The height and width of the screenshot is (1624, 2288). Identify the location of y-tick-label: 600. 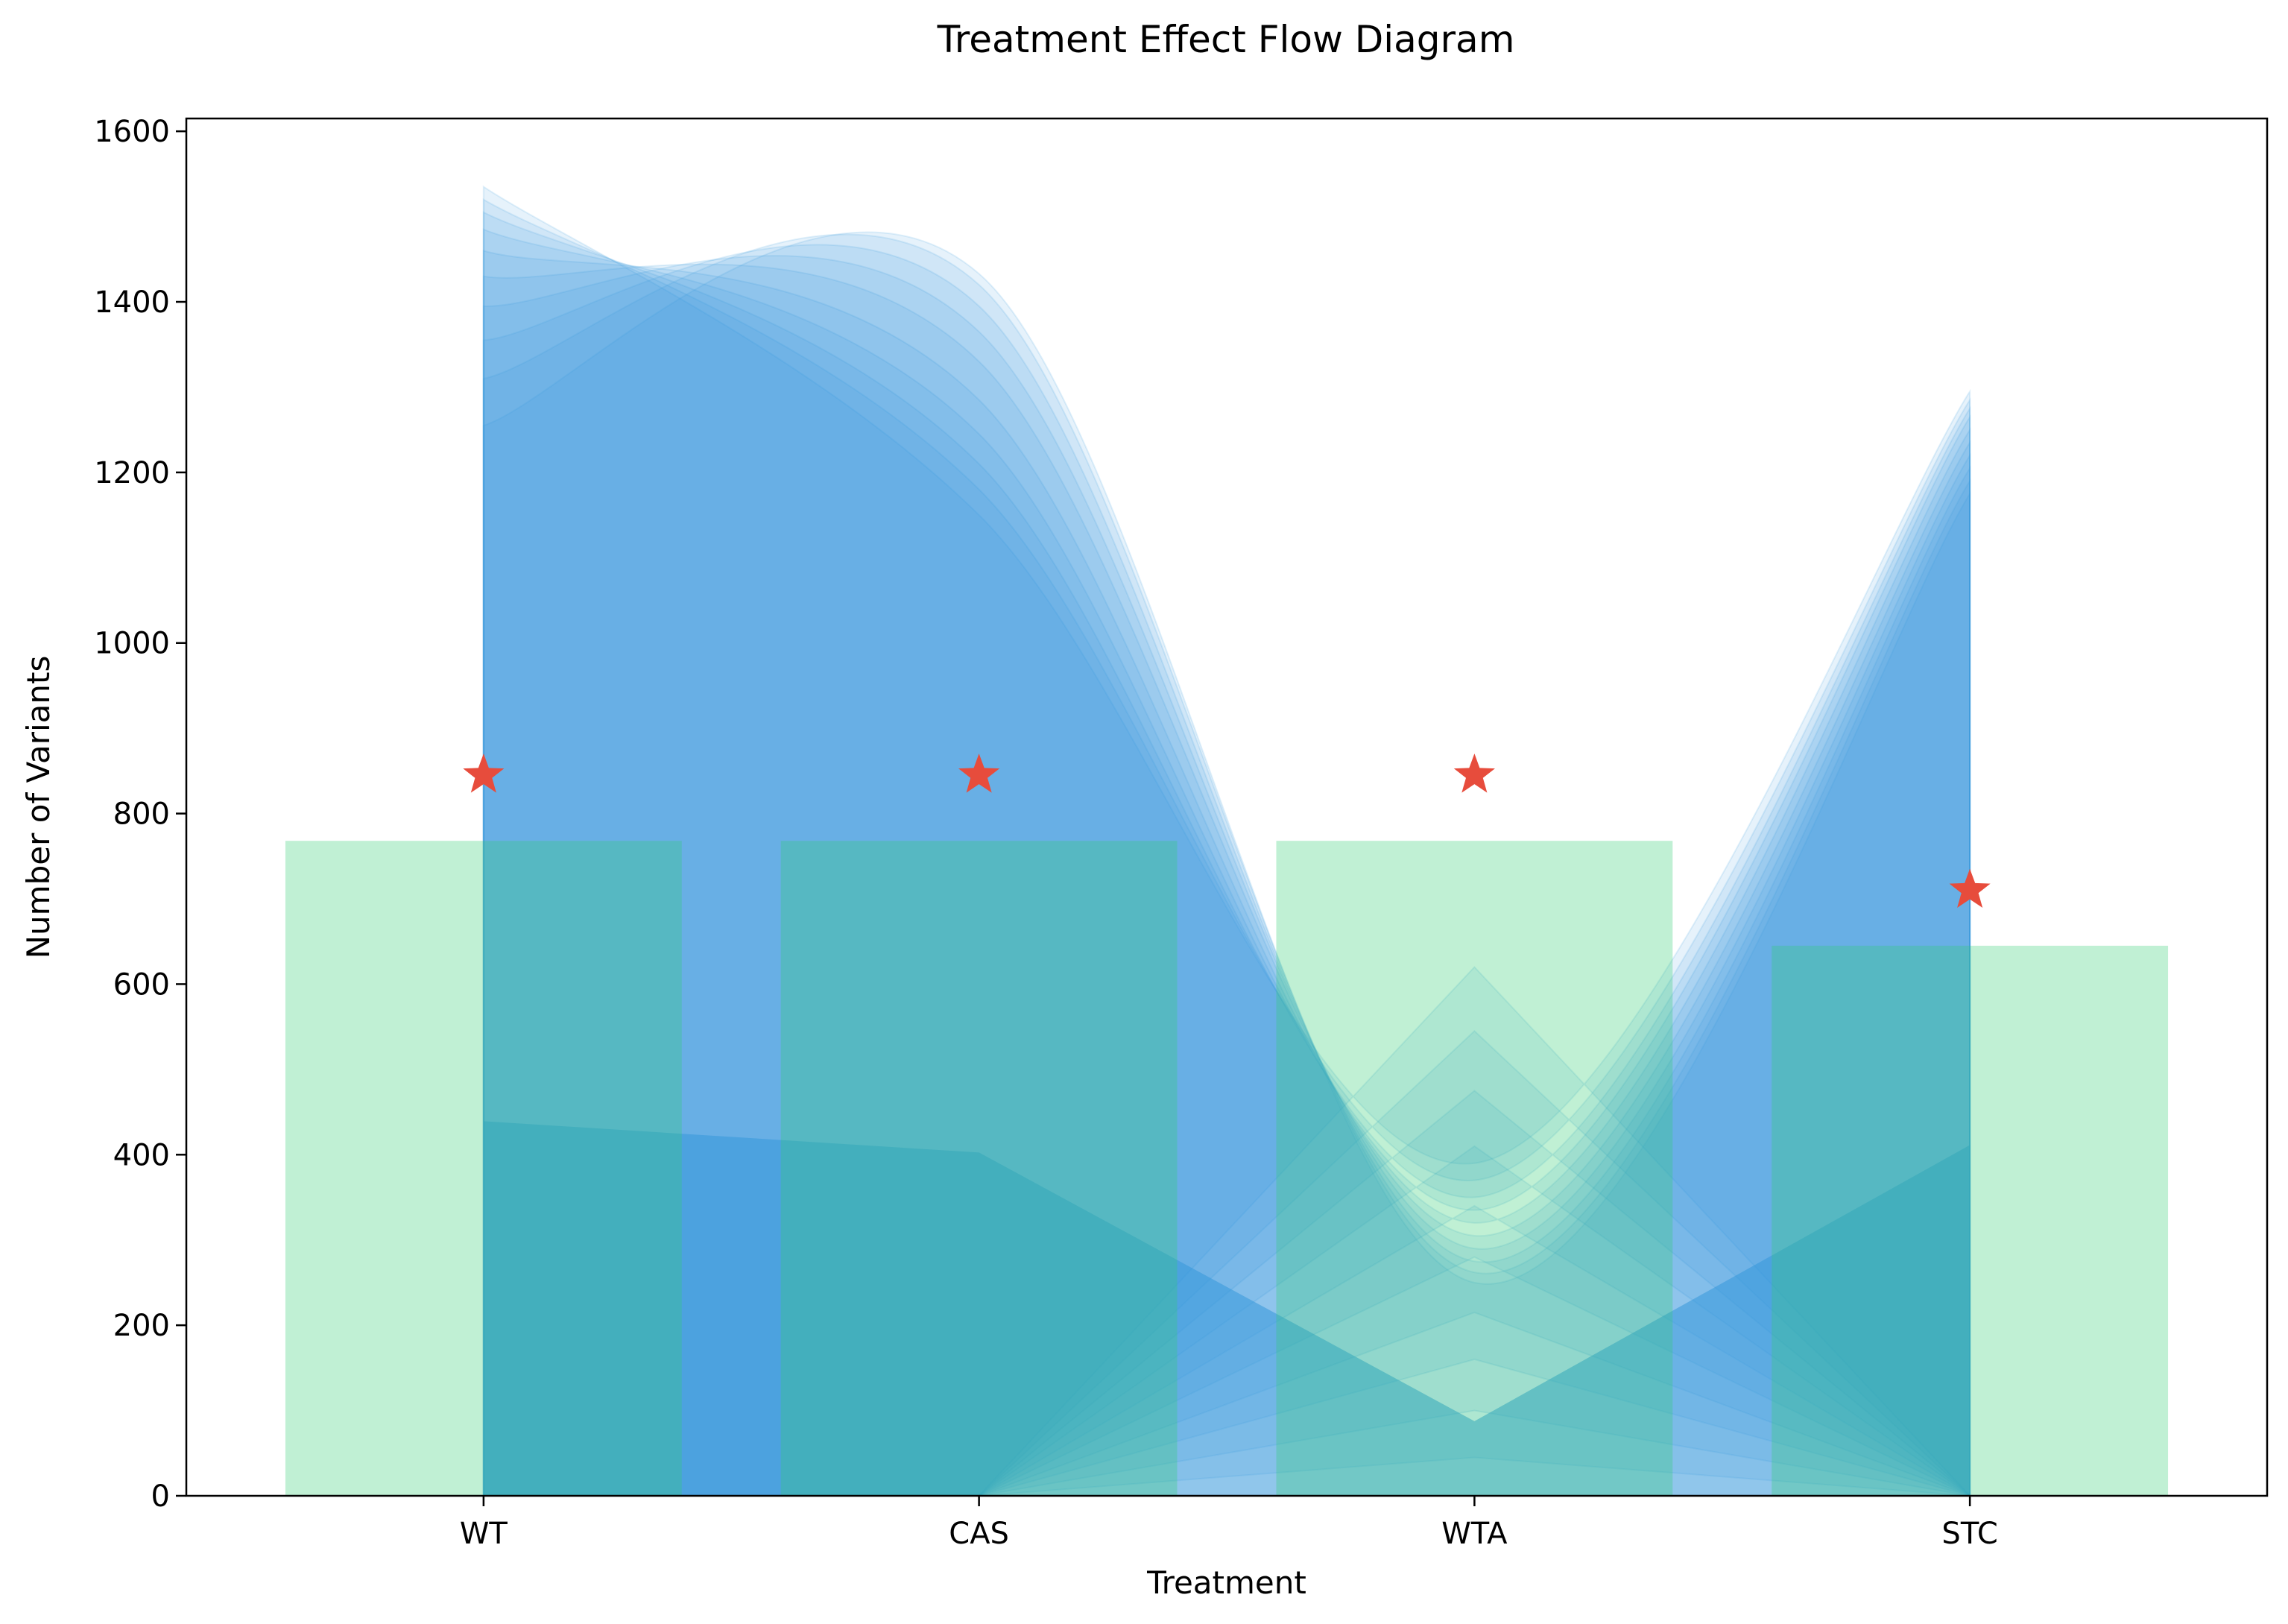
(141, 984).